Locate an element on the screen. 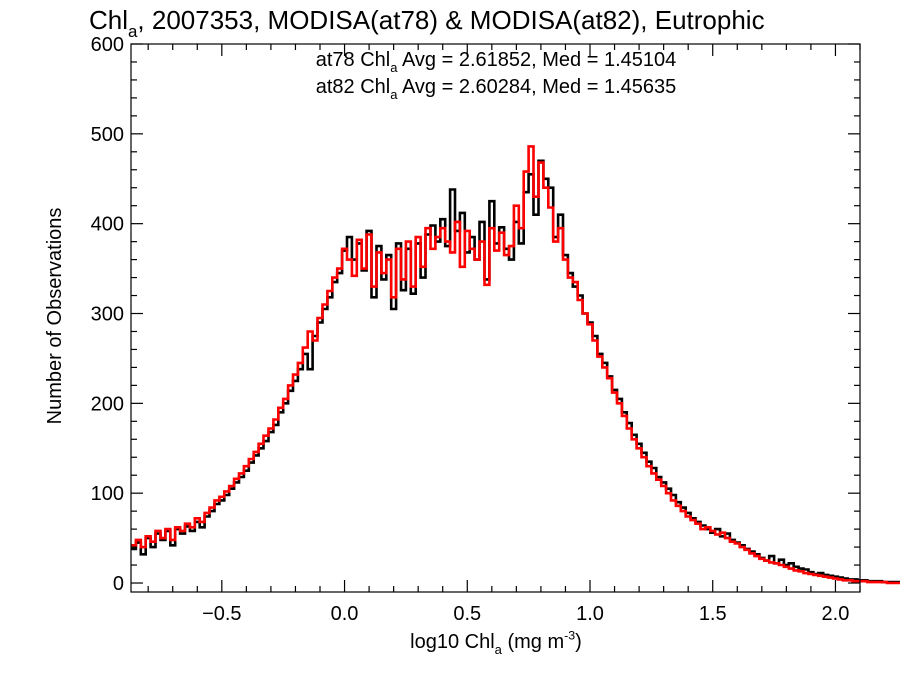 This screenshot has height=675, width=900. y-tick-label: 300 is located at coordinates (107, 315).